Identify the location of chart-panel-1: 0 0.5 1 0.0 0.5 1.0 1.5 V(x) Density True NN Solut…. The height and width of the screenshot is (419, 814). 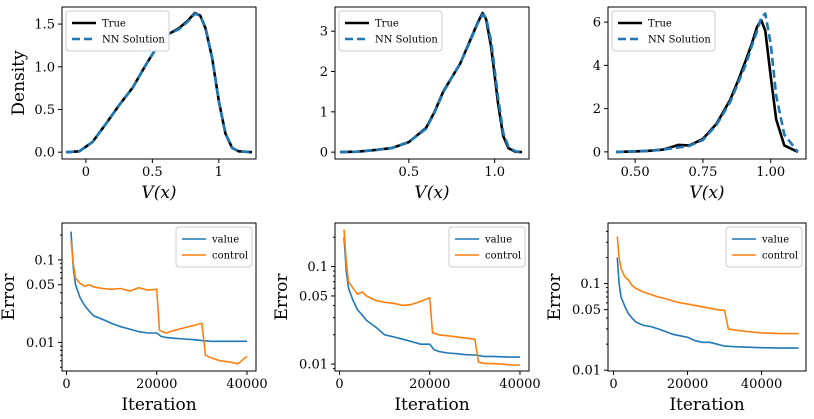
(133, 104).